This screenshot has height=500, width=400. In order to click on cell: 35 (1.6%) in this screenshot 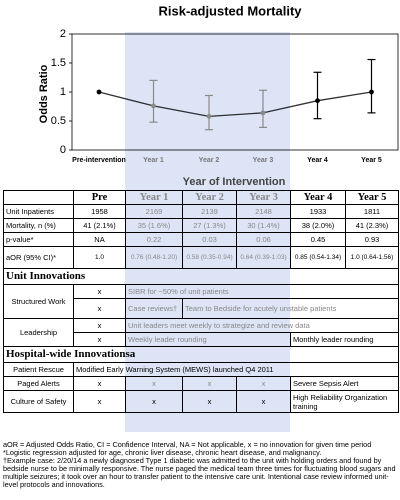, I will do `click(154, 225)`.